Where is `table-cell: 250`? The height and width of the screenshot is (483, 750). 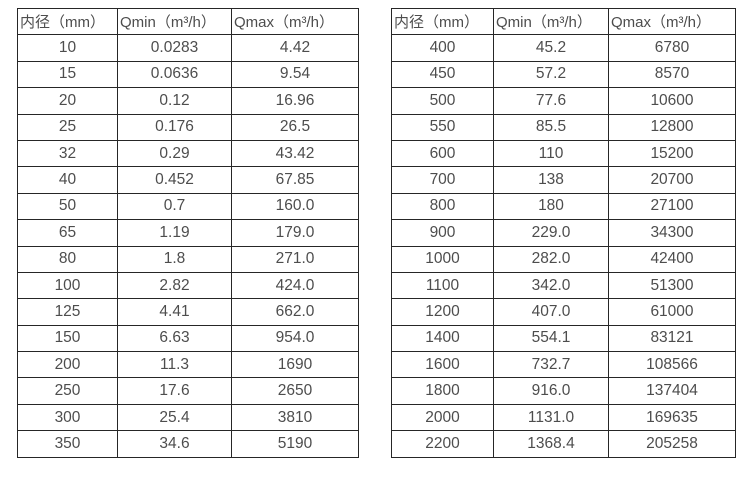 table-cell: 250 is located at coordinates (67, 391).